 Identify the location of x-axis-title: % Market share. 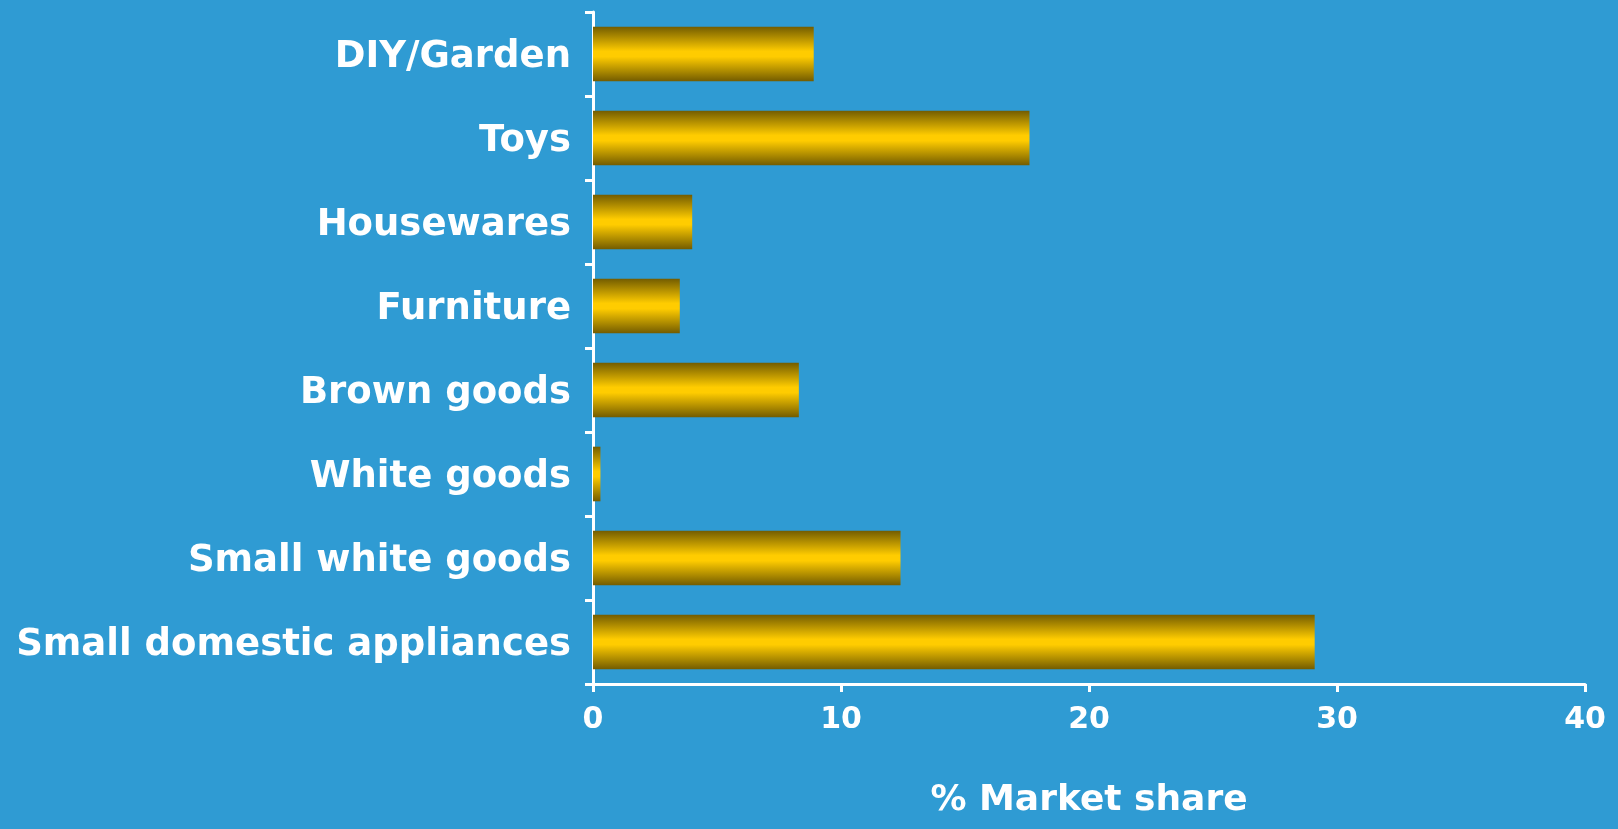
(1089, 797).